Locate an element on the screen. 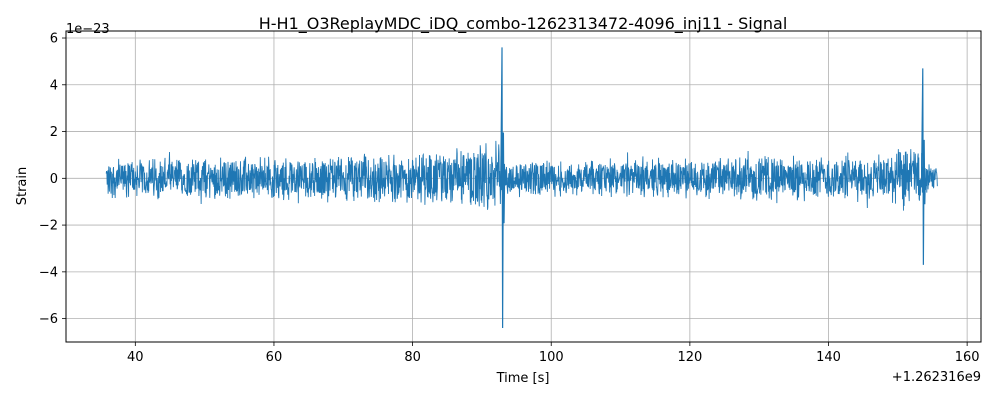 The image size is (1000, 400). y-tick-label: 4 is located at coordinates (54, 85).